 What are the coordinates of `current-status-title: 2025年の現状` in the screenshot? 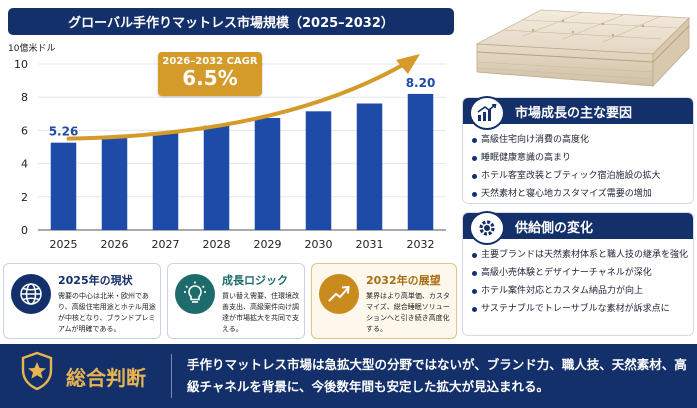 It's located at (95, 280).